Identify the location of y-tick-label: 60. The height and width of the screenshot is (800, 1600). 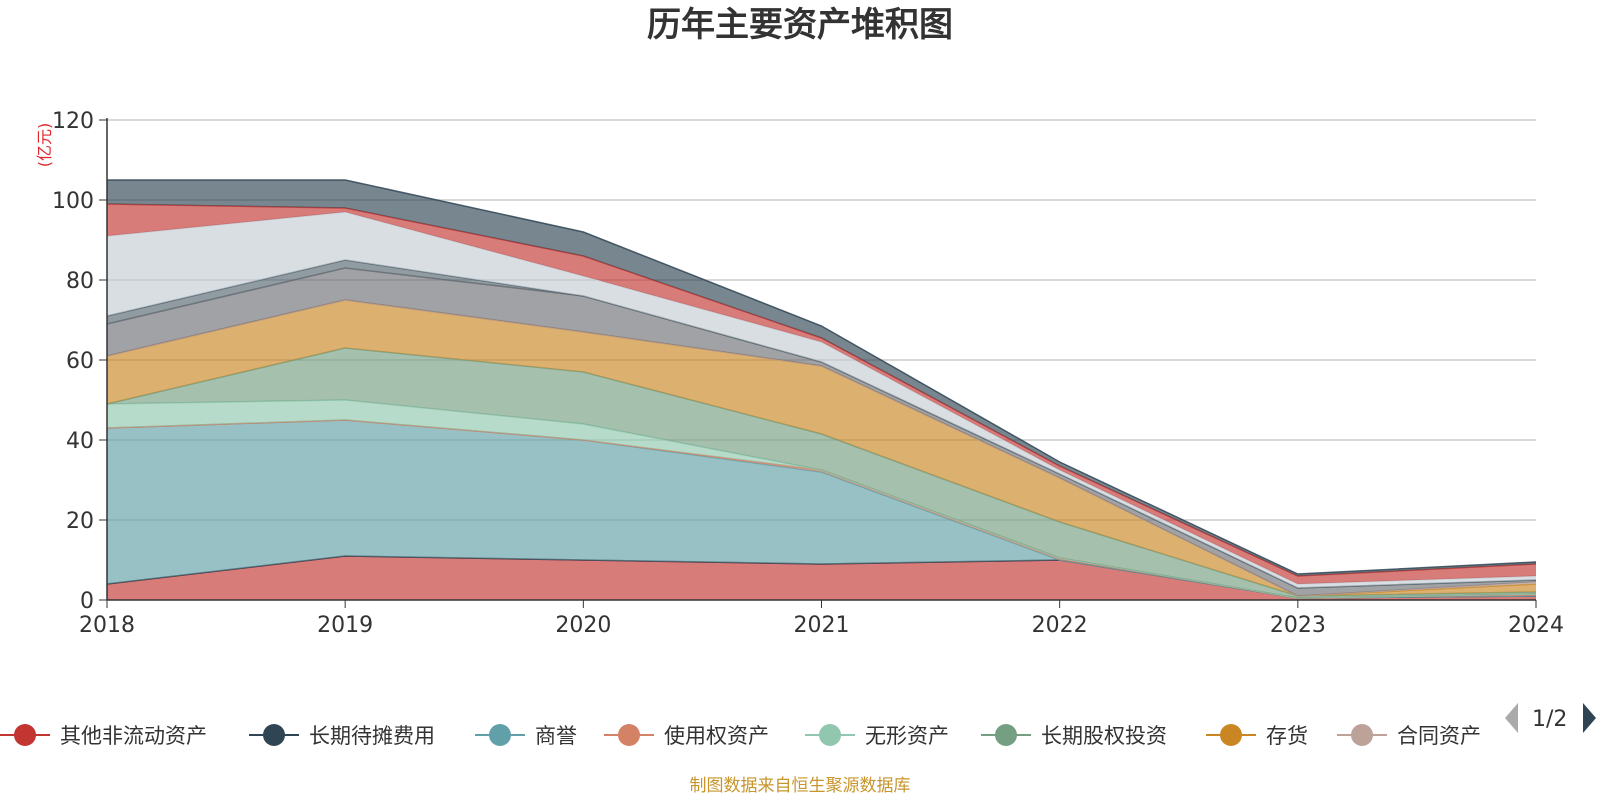
(80, 361).